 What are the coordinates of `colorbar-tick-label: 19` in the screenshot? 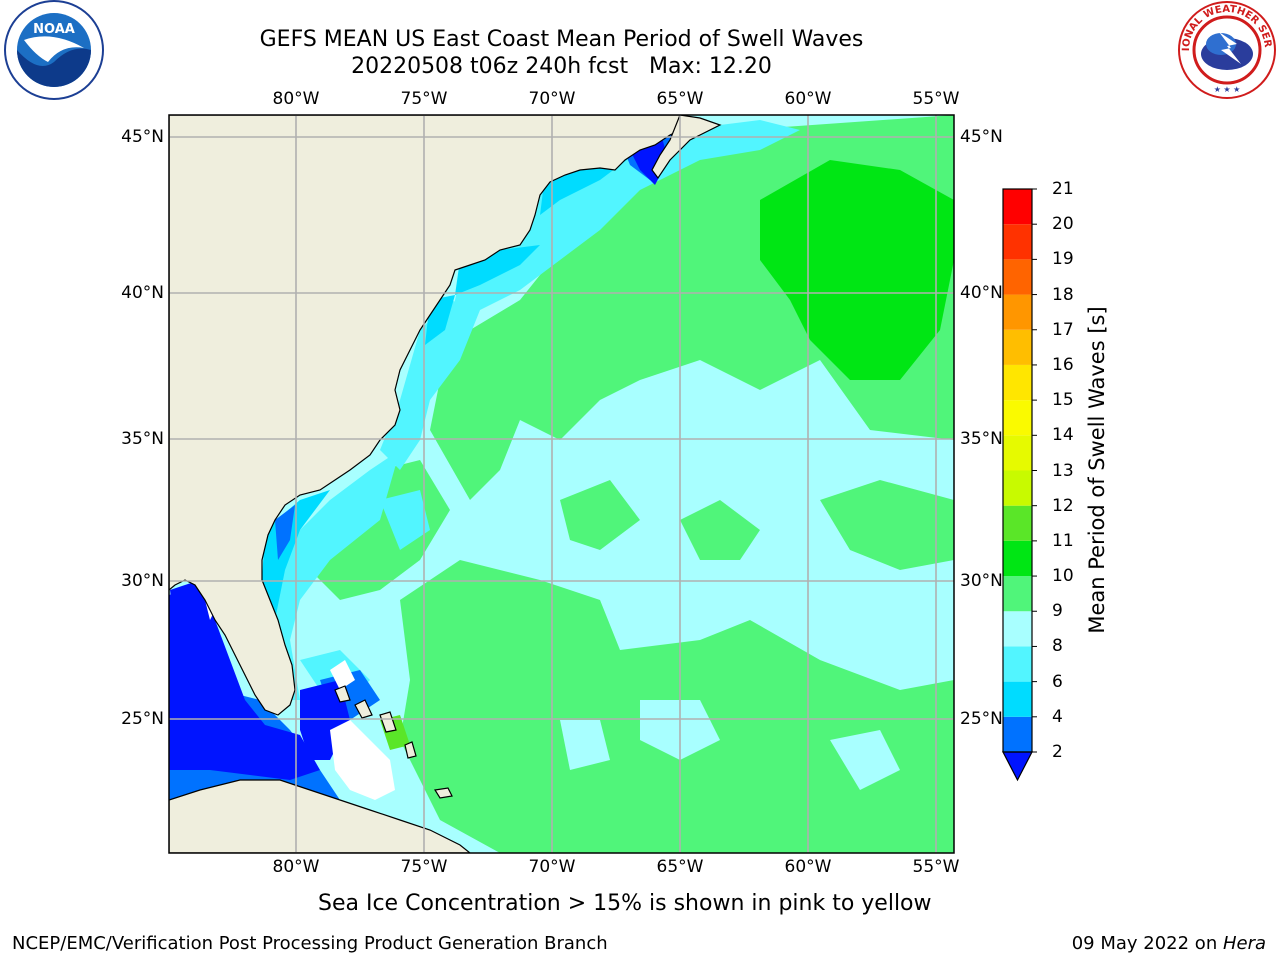 It's located at (1063, 259).